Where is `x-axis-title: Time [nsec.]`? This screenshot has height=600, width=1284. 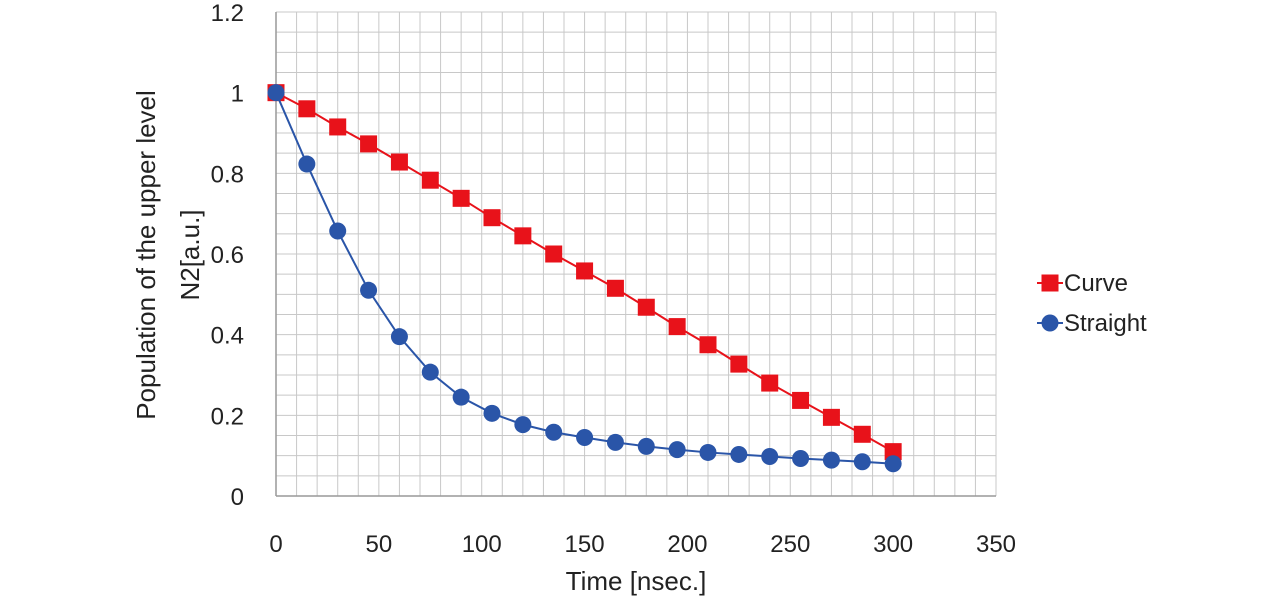
x-axis-title: Time [nsec.] is located at coordinates (636, 581).